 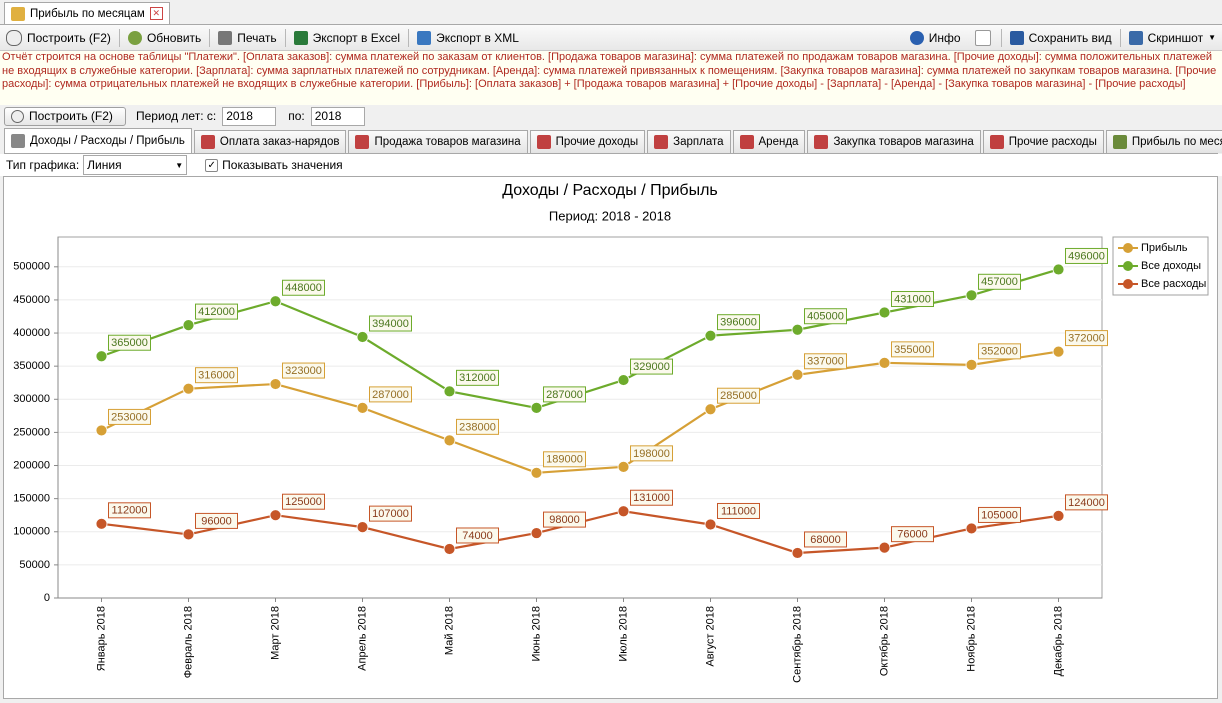 I want to click on to-label: по:, so click(x=296, y=116).